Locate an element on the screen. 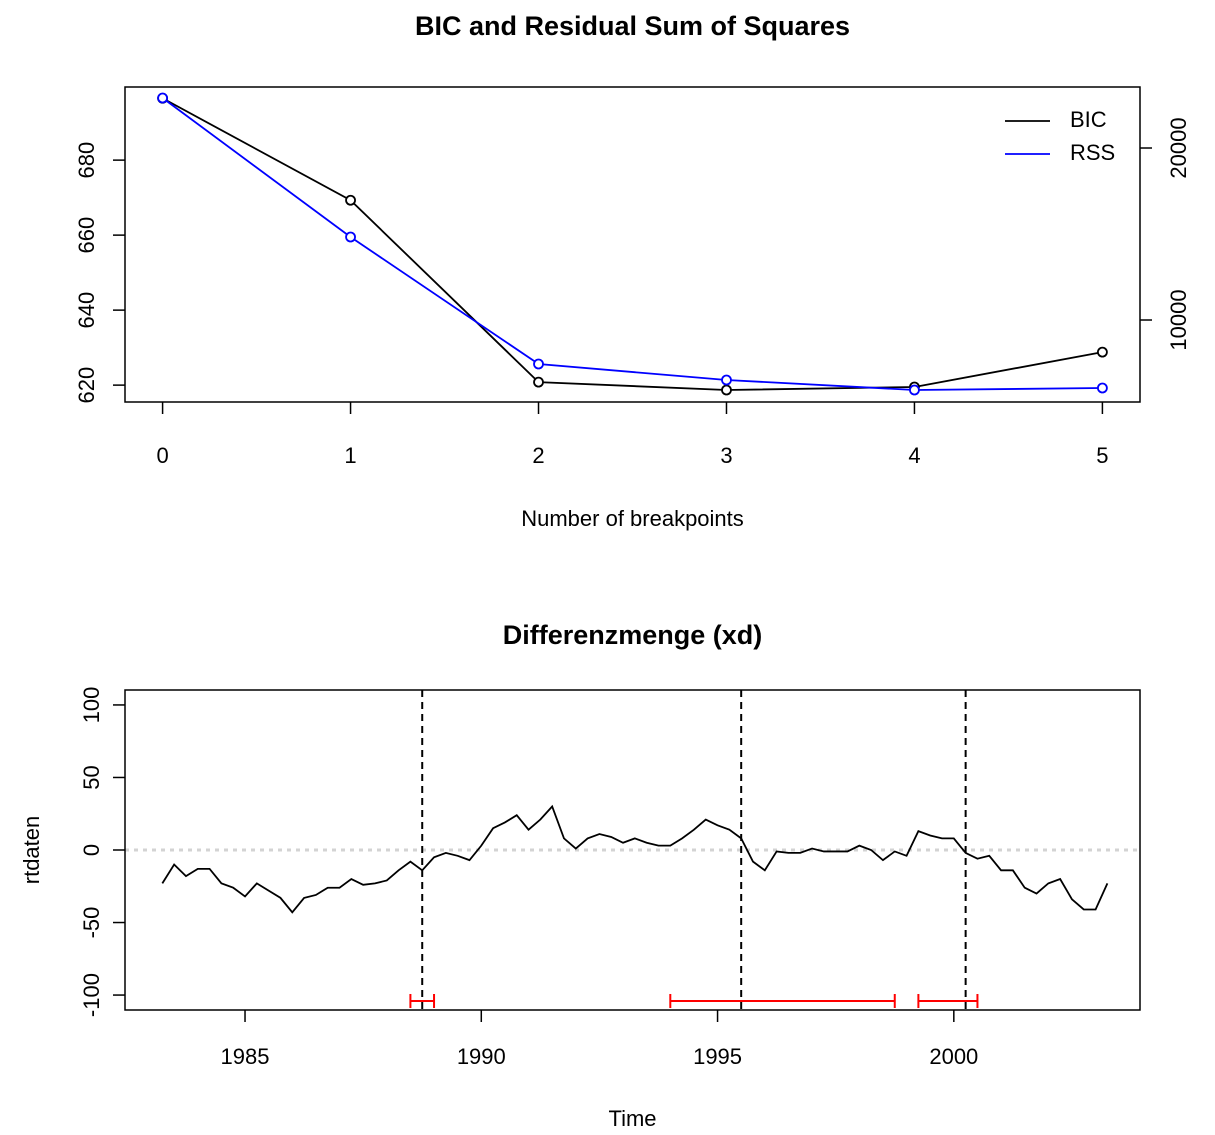 The height and width of the screenshot is (1135, 1215). x-tick-label: 1 is located at coordinates (350, 455).